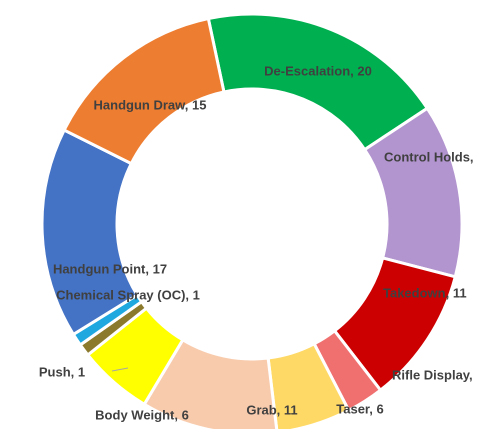  I want to click on data-label: Handgun Draw, 15, so click(150, 104).